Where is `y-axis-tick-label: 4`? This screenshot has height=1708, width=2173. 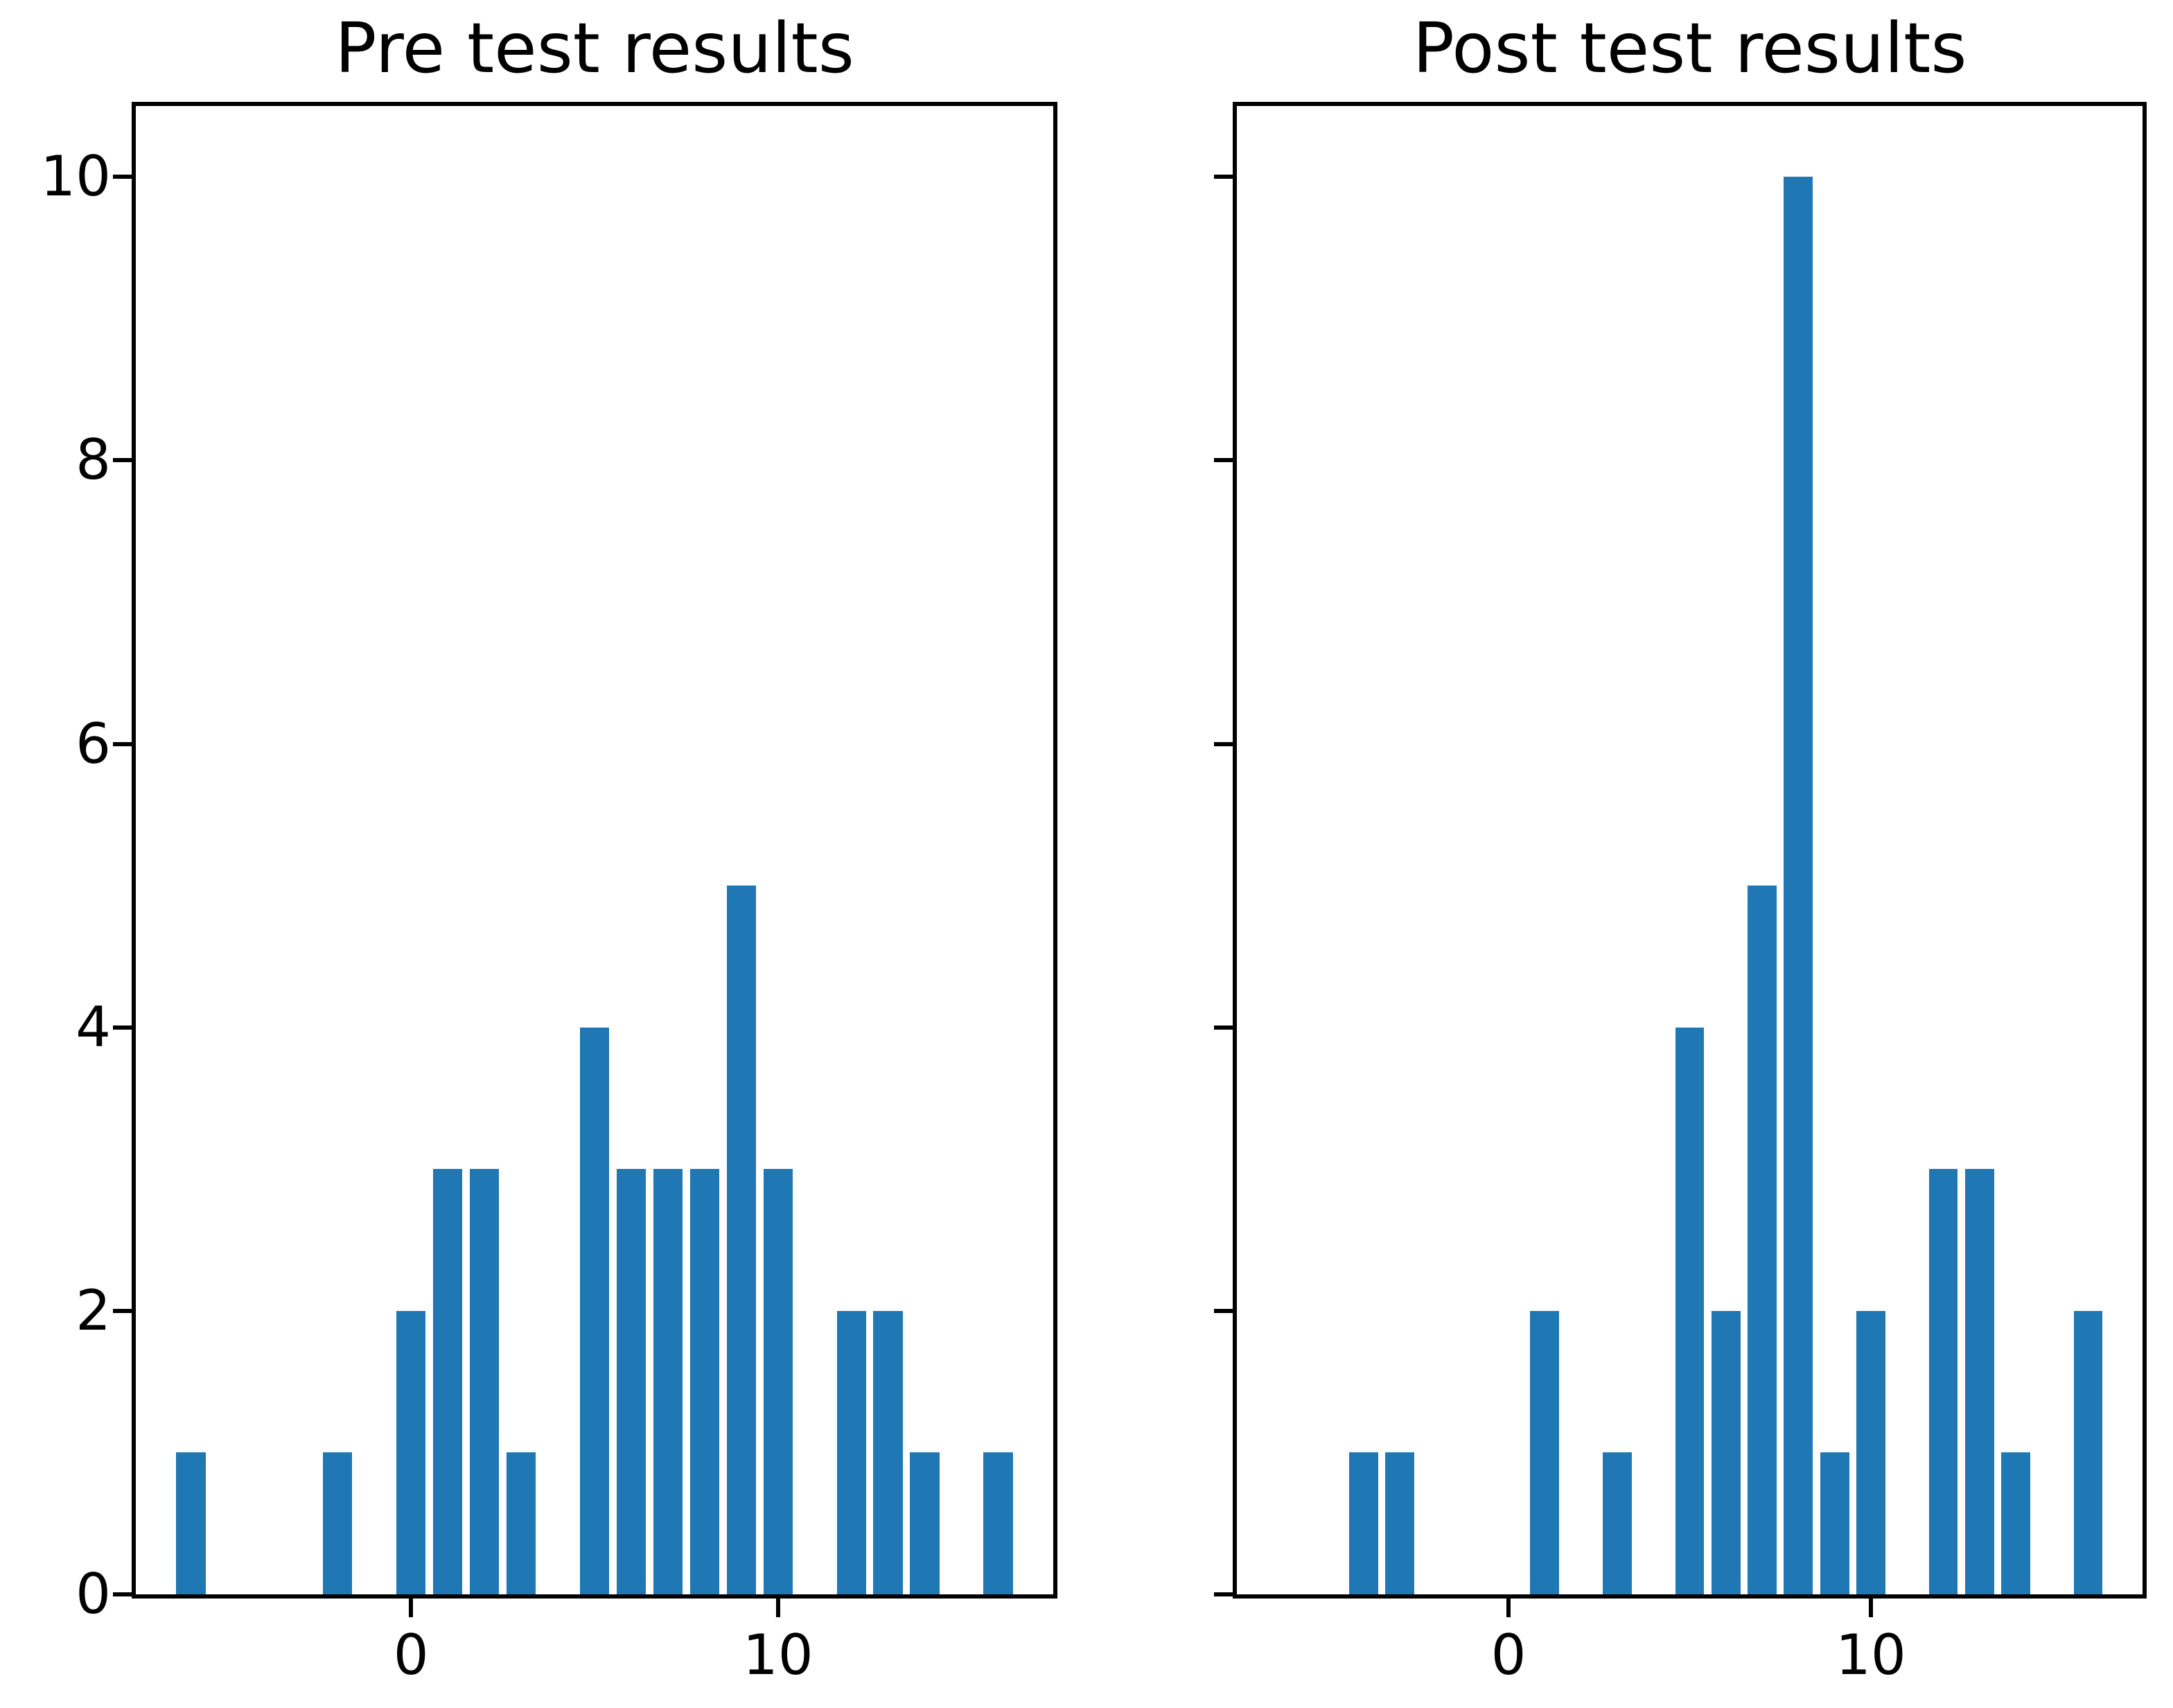
y-axis-tick-label: 4 is located at coordinates (93, 1027).